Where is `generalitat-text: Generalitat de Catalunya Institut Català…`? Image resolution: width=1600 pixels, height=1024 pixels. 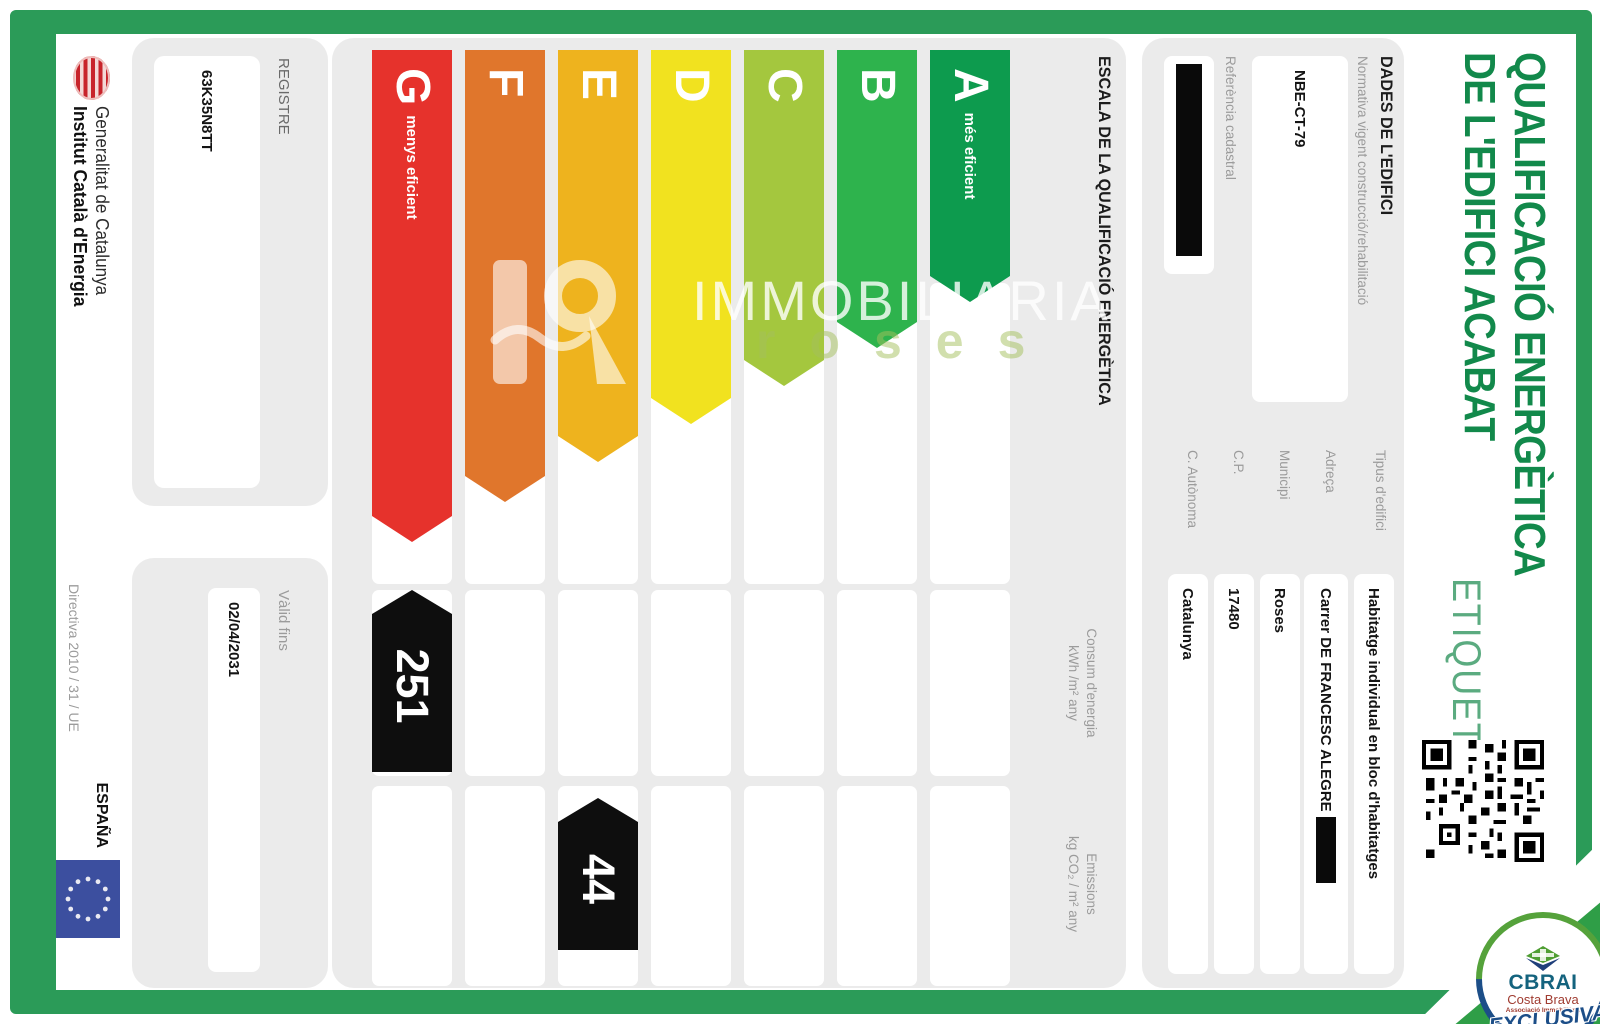 generalitat-text: Generalitat de Catalunya Institut Català… is located at coordinates (90, 211).